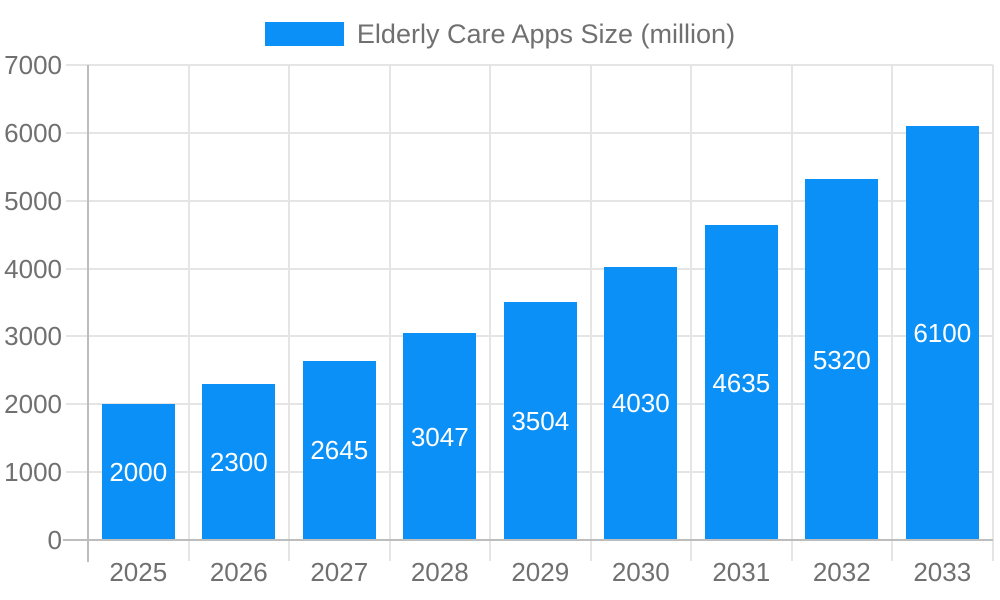 The width and height of the screenshot is (1000, 600). I want to click on bar-value-label: 5320, so click(841, 359).